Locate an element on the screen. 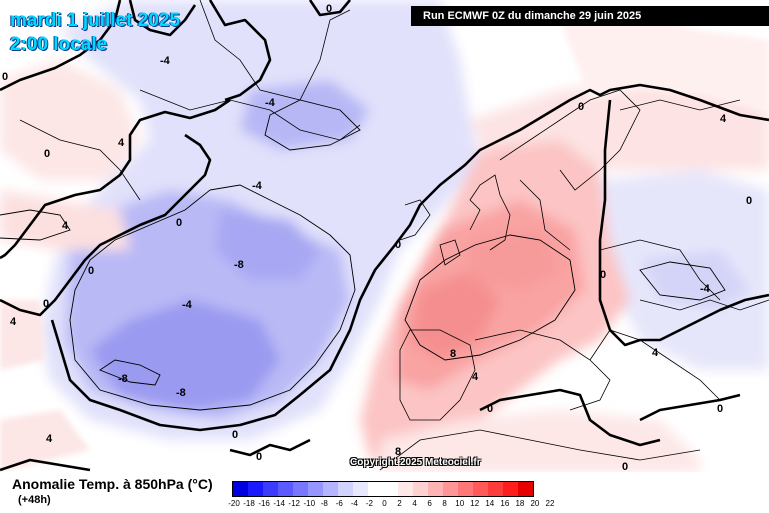  colorbar-tick-label: -4 is located at coordinates (354, 503).